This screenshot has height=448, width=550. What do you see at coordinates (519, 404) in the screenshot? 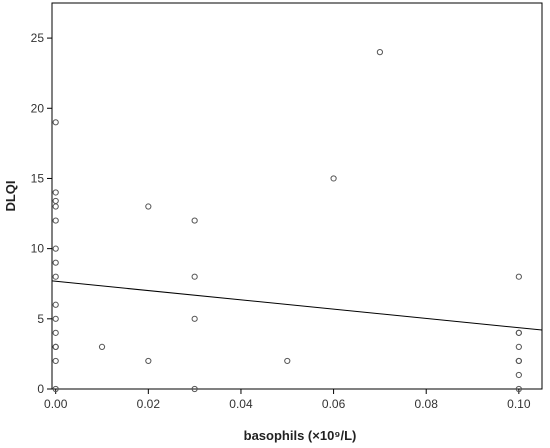
I see `x-tick-label: 0.10` at bounding box center [519, 404].